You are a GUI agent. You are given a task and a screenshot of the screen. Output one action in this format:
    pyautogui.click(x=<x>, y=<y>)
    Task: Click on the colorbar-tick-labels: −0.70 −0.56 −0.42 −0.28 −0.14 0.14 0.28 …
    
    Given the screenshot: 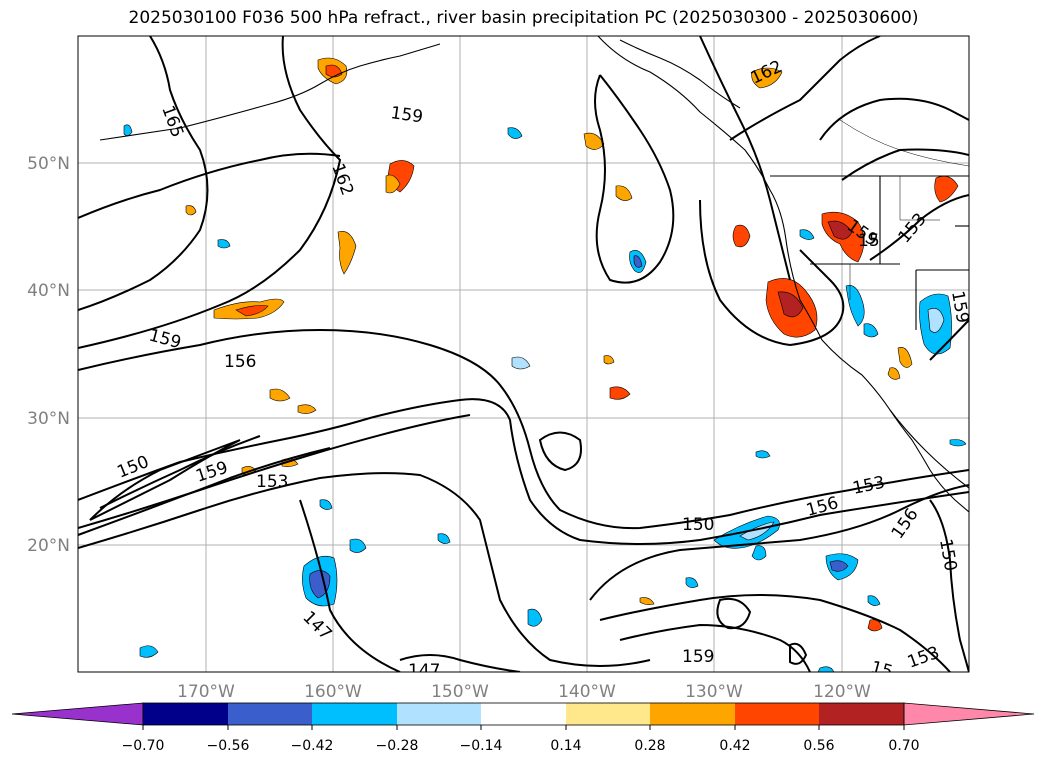 What is the action you would take?
    pyautogui.click(x=521, y=746)
    